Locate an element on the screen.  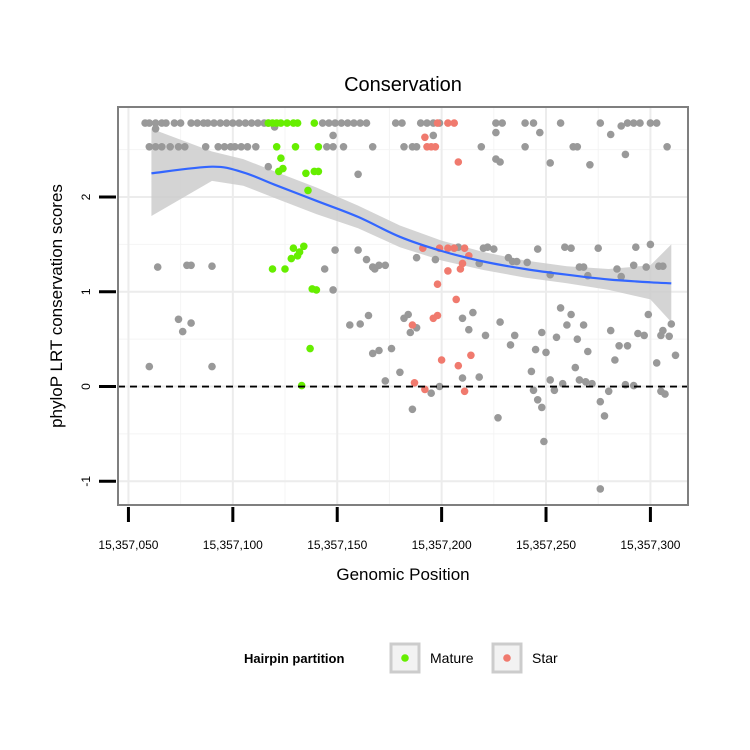
smooth-line-layer is located at coordinates (411, 225).